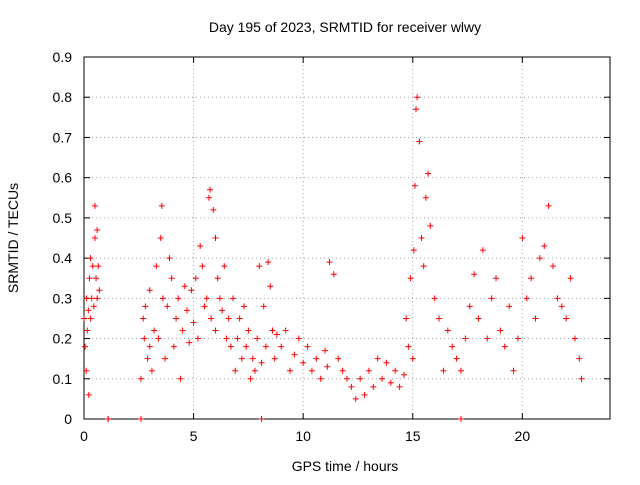 This screenshot has width=640, height=485. Describe the element at coordinates (413, 436) in the screenshot. I see `x-tick-label: 15` at that location.